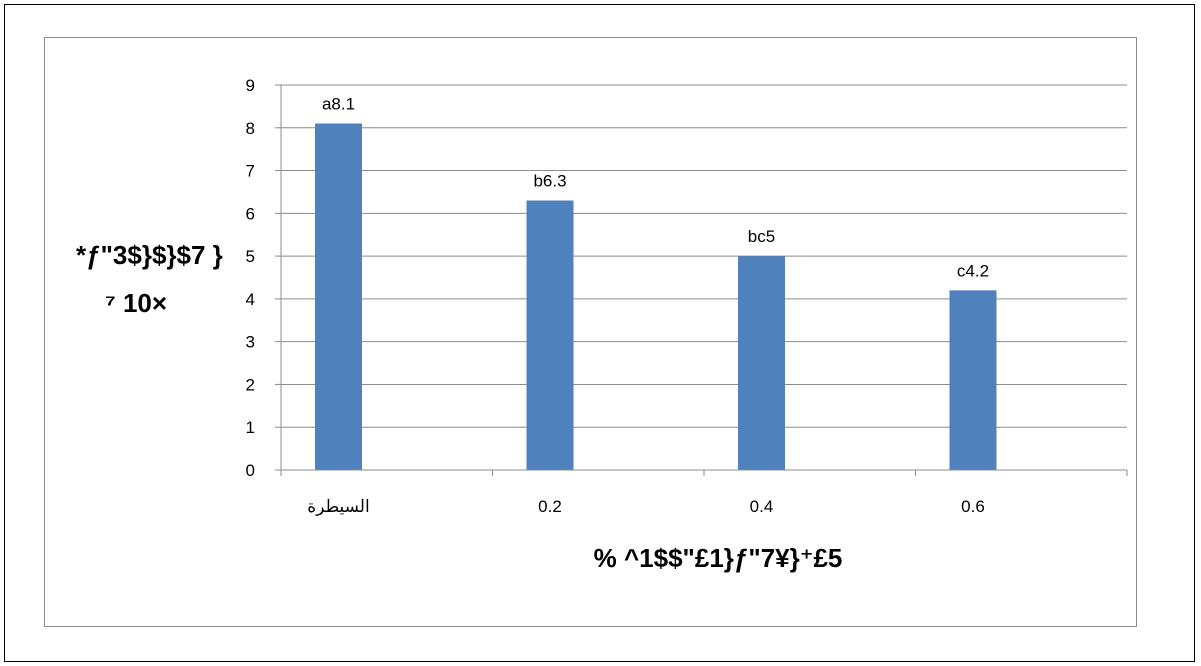 This screenshot has width=1201, height=666. Describe the element at coordinates (718, 558) in the screenshot. I see `x-axis-title: % ^1$$"£1}ƒ"7¥}⁺£5` at that location.